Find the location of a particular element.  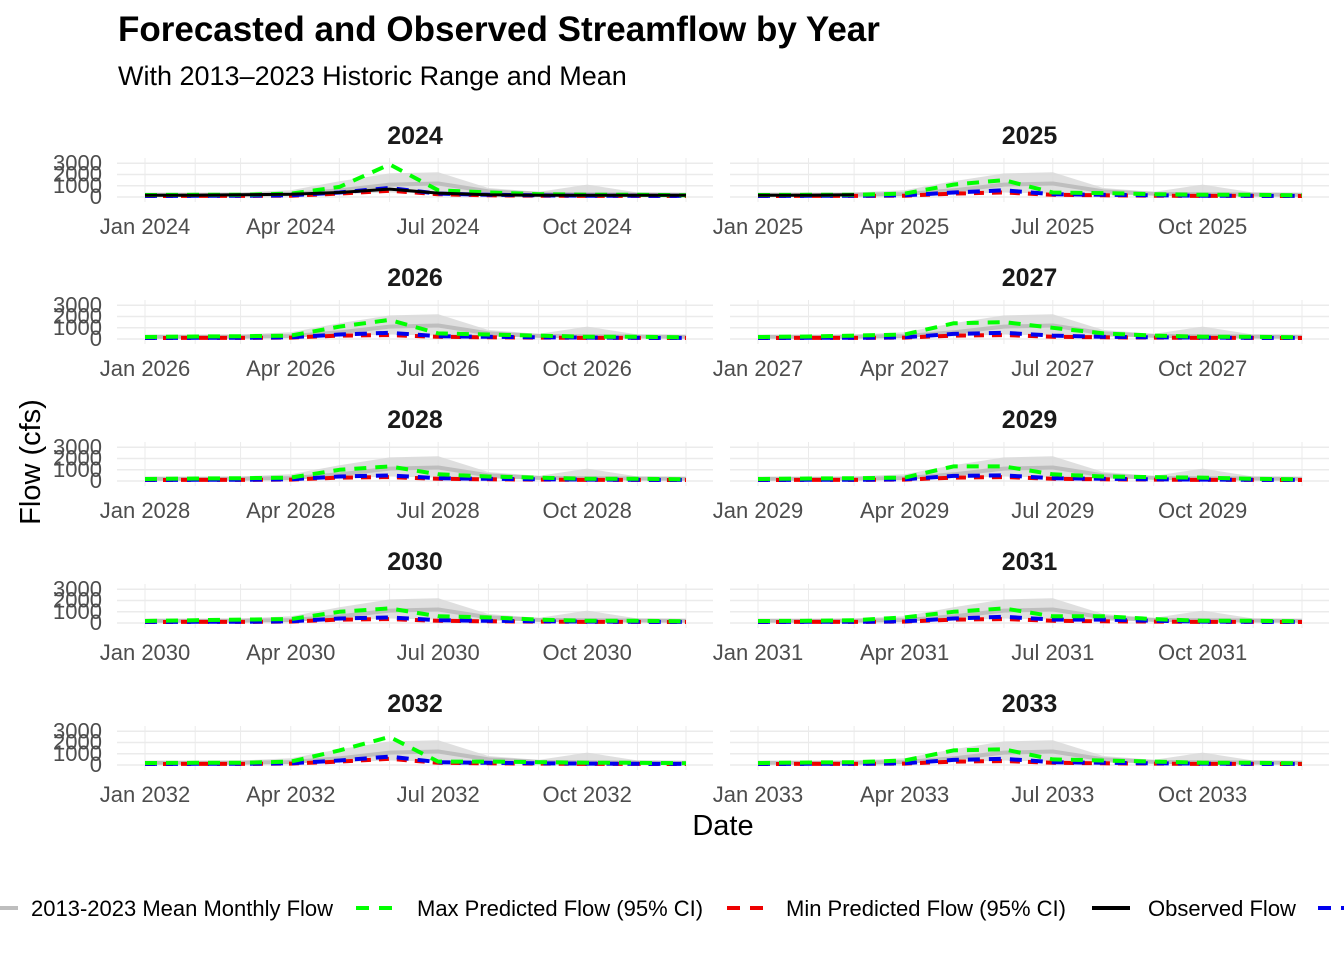

x-tick-label: Jul 2032 is located at coordinates (438, 794).